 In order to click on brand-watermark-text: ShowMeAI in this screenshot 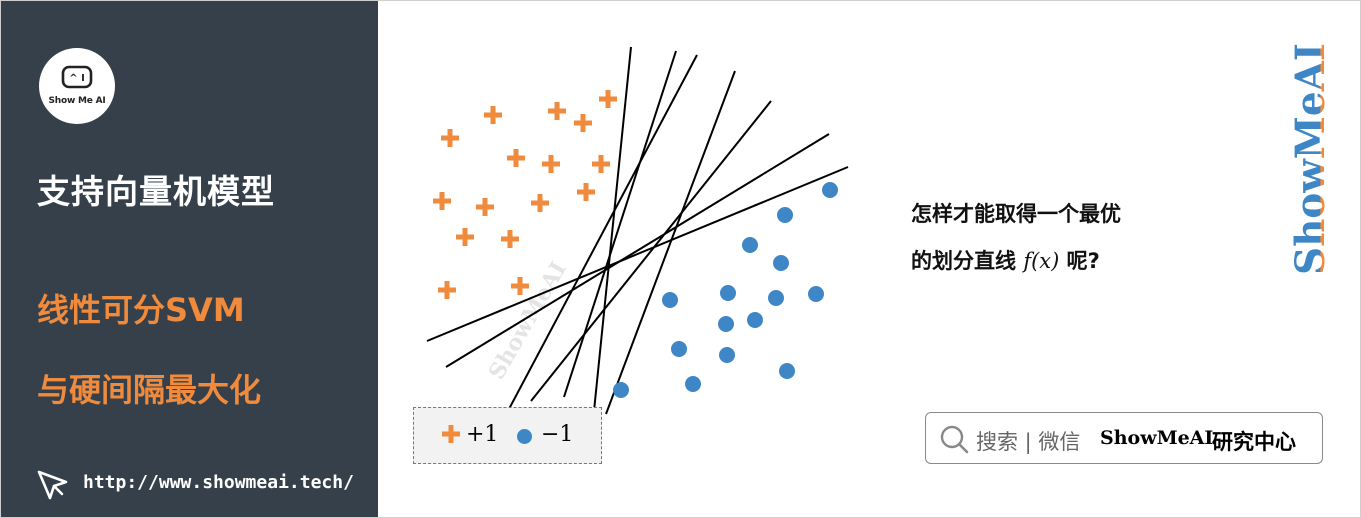, I will do `click(1310, 159)`.